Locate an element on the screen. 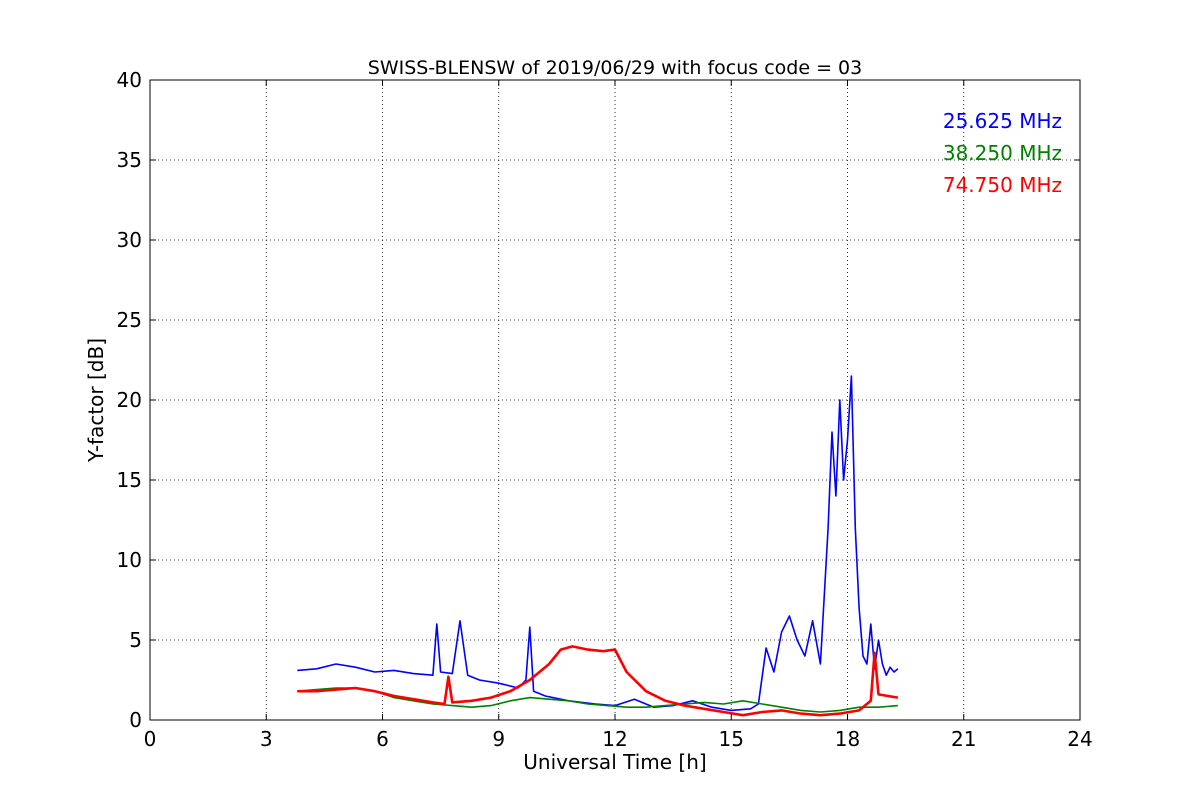 The height and width of the screenshot is (804, 1200). y-tick-label: 0 is located at coordinates (135, 720).